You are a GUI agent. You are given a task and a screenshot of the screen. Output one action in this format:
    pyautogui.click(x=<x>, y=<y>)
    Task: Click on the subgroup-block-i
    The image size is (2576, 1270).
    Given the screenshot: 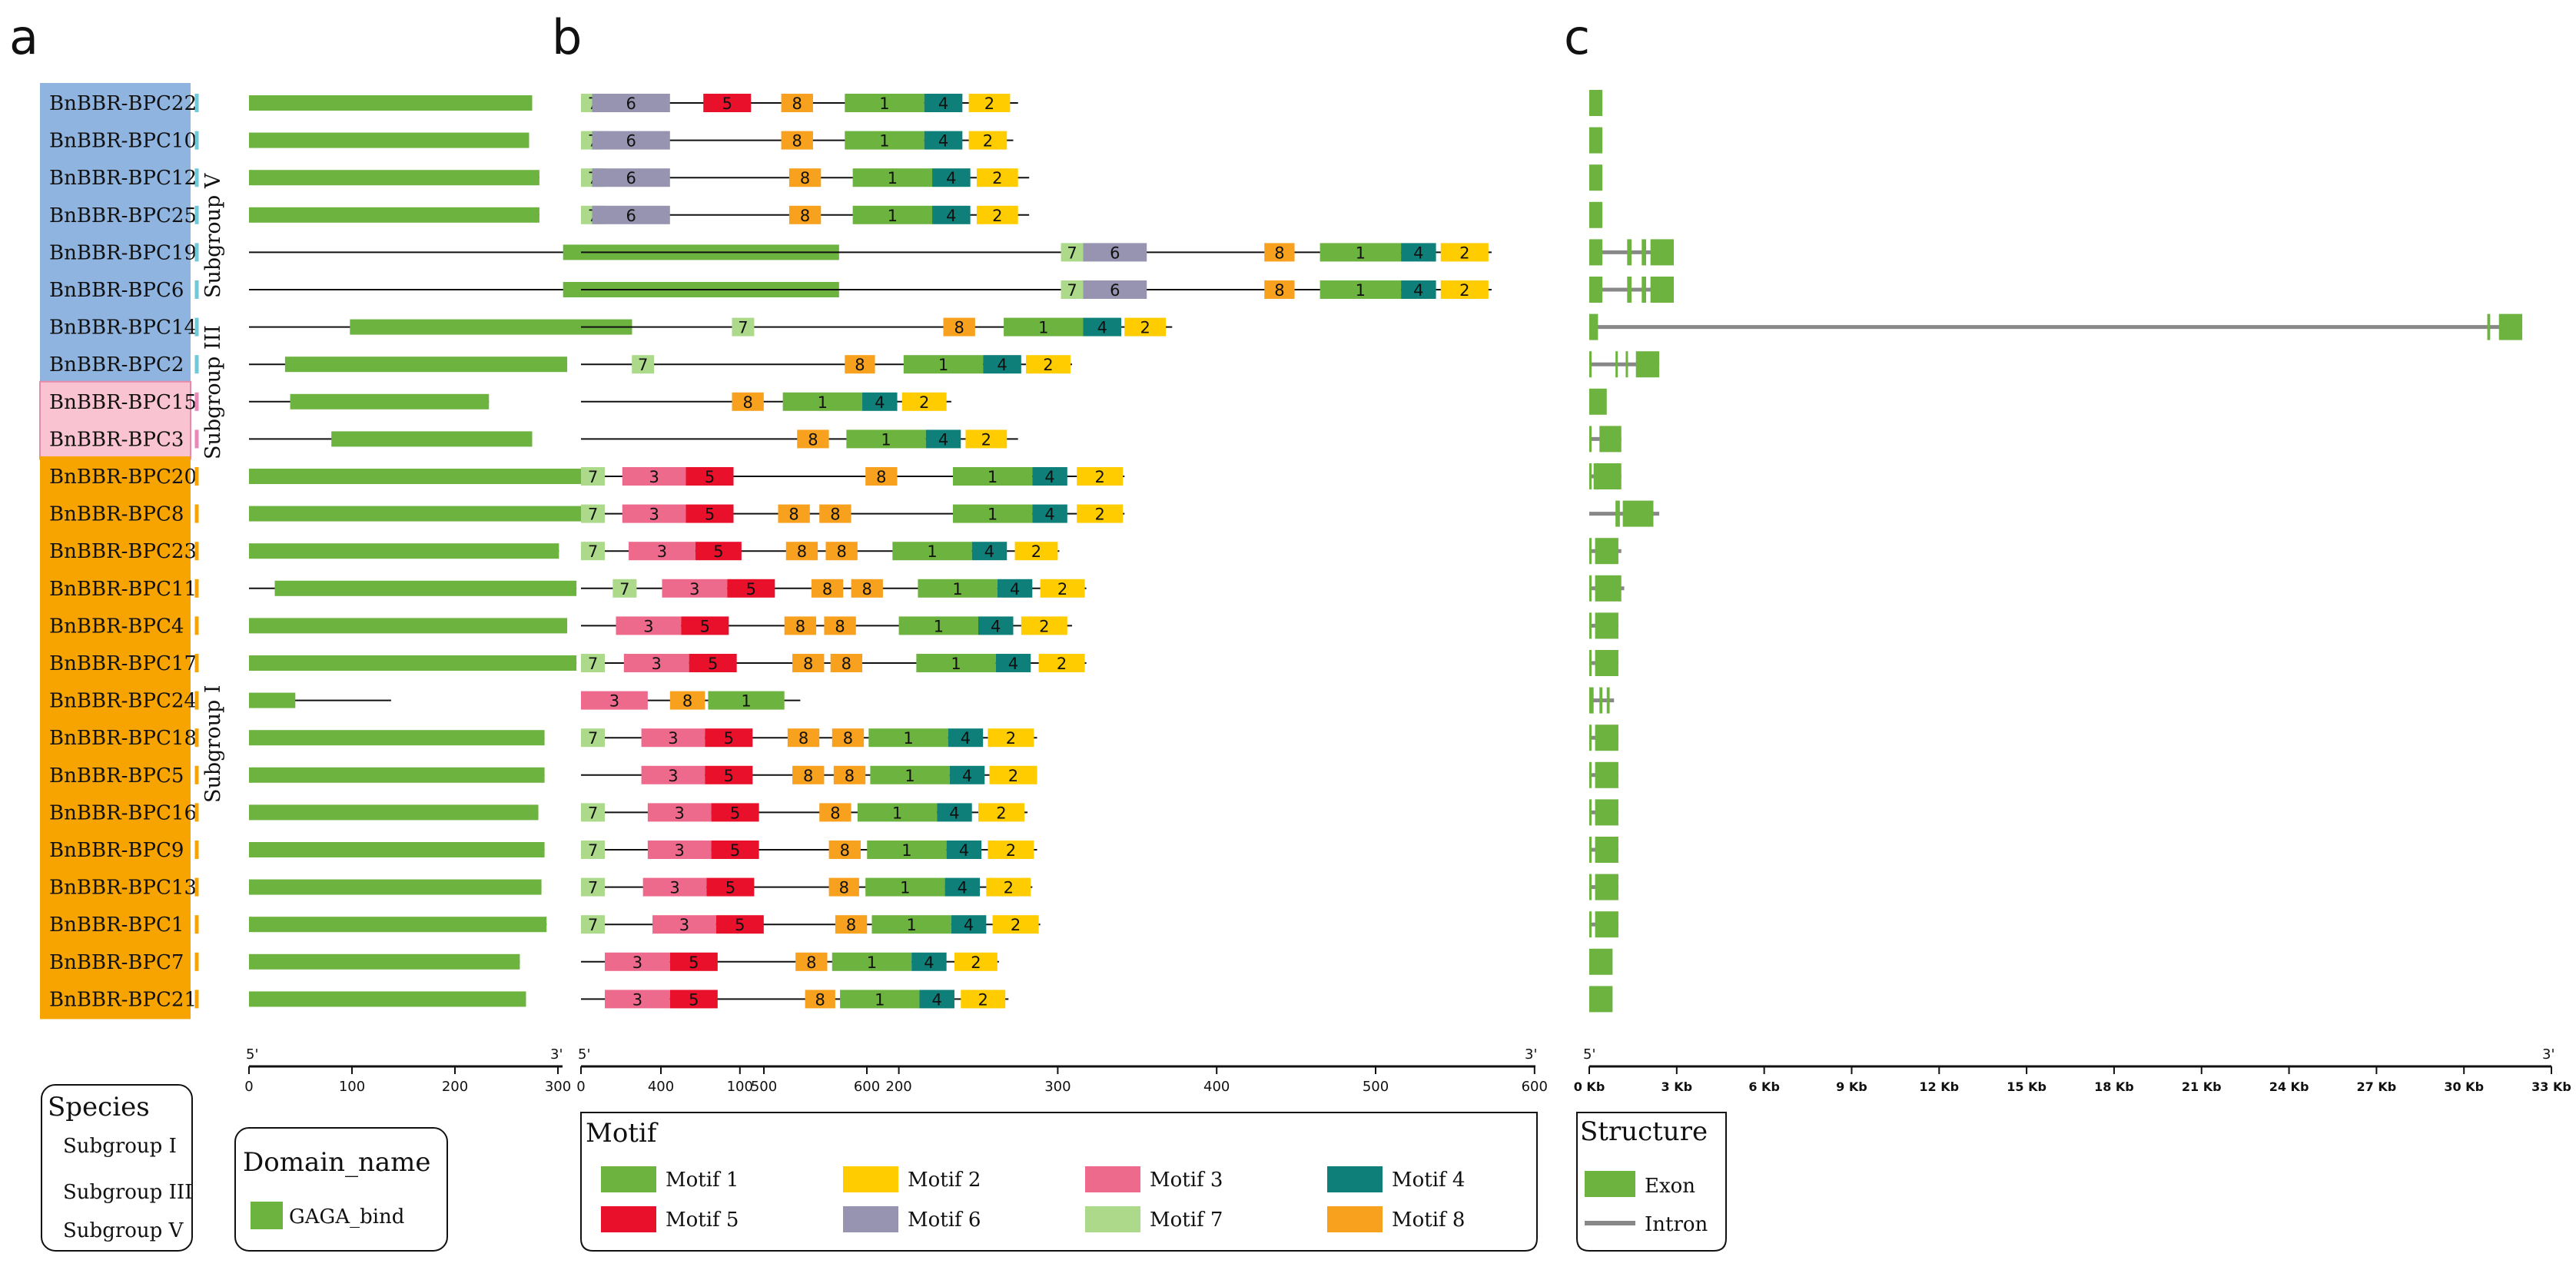 What is the action you would take?
    pyautogui.click(x=115, y=738)
    